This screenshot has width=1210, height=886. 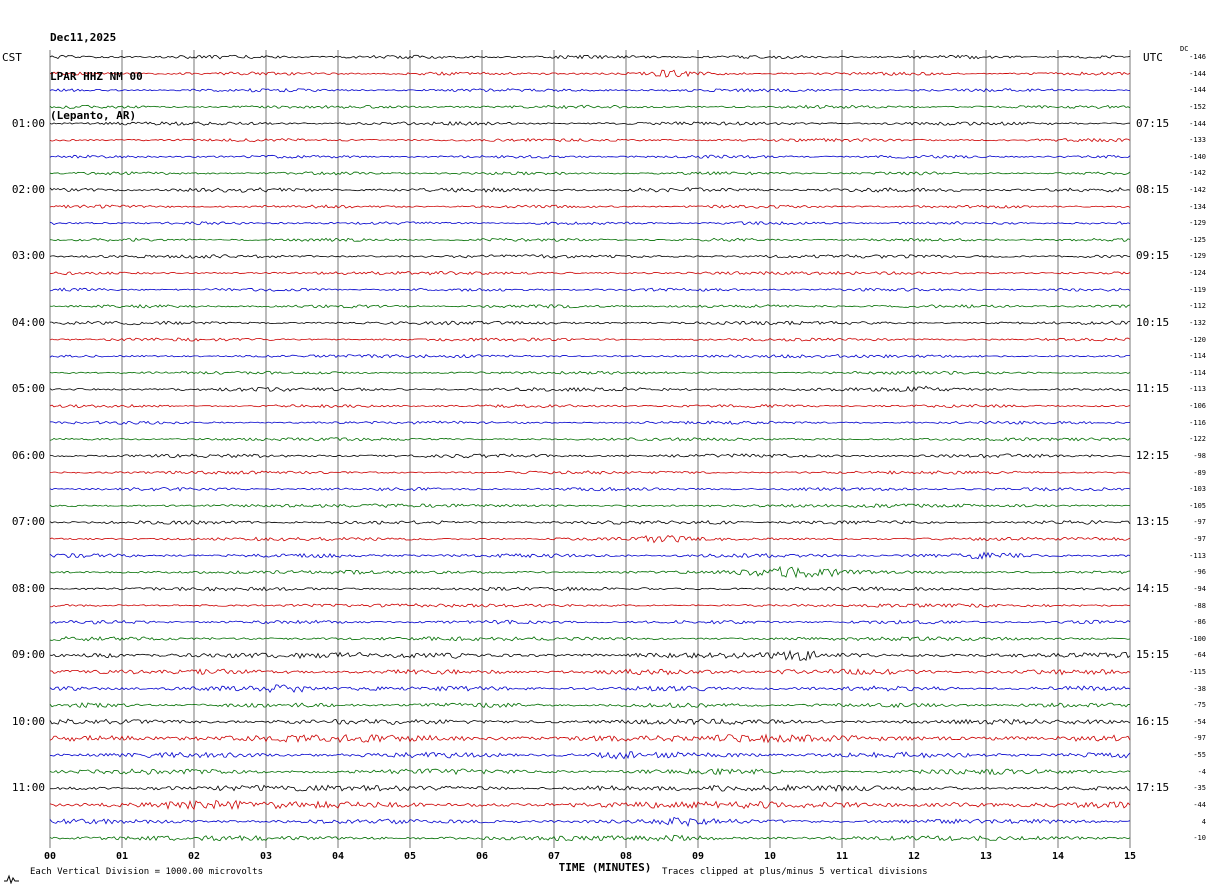 What do you see at coordinates (1197, 106) in the screenshot?
I see `dc-offset-value: -152` at bounding box center [1197, 106].